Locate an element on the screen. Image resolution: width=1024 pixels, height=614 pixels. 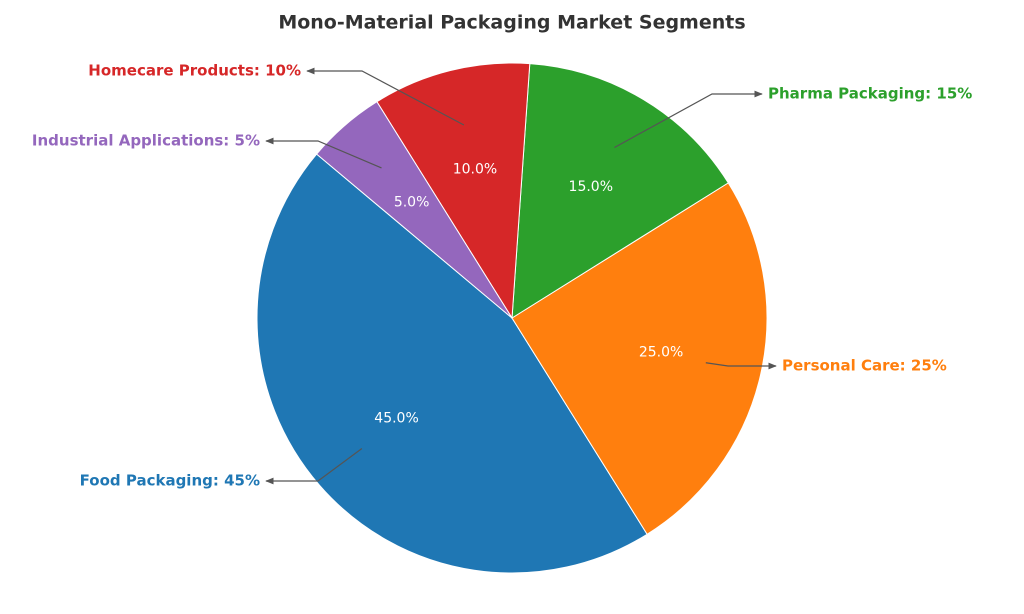
annotation-label: Industrial Applications: 5% is located at coordinates (146, 141).